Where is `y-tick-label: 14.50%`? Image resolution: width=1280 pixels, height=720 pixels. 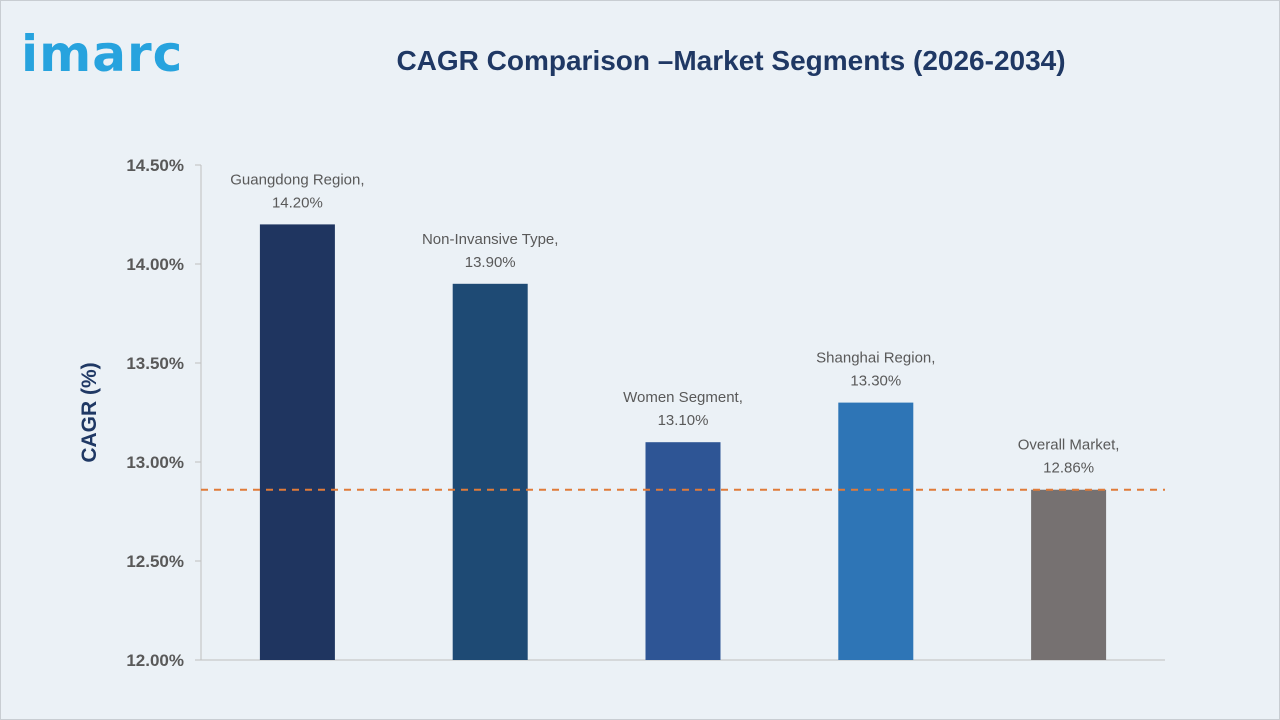
y-tick-label: 14.50% is located at coordinates (155, 165).